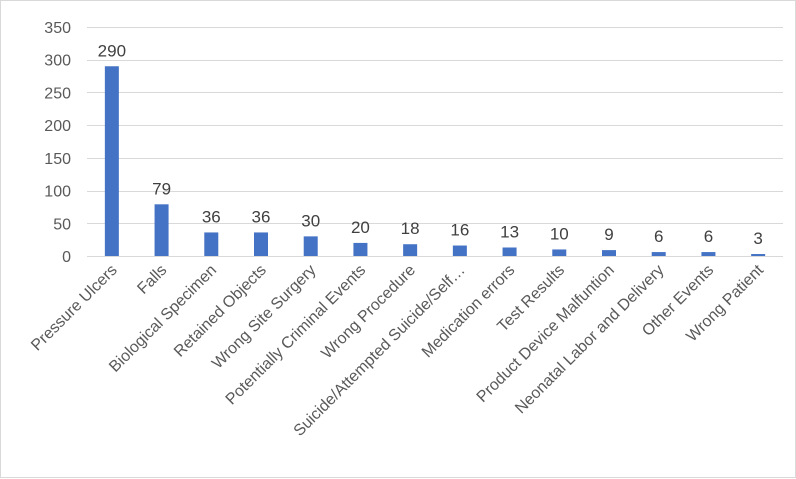 This screenshot has width=796, height=479. What do you see at coordinates (57, 159) in the screenshot?
I see `y-tick-label: 150` at bounding box center [57, 159].